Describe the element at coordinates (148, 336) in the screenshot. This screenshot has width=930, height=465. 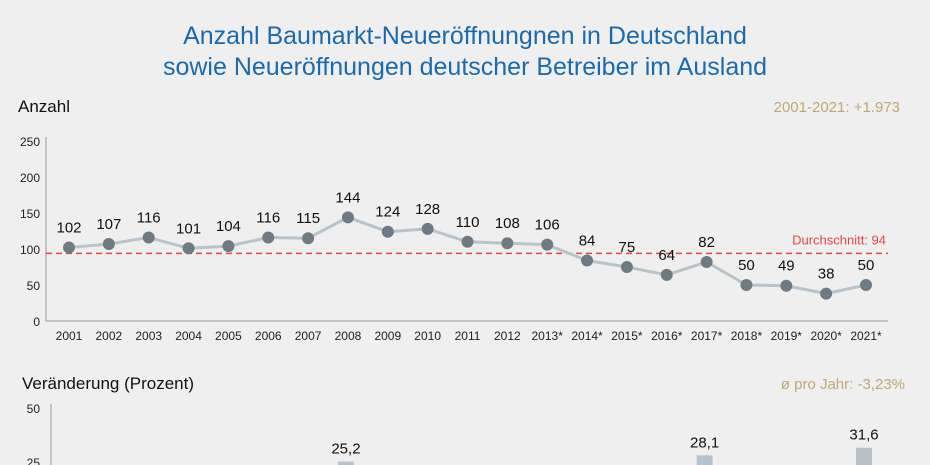
I see `x-tick-label: 2003` at that location.